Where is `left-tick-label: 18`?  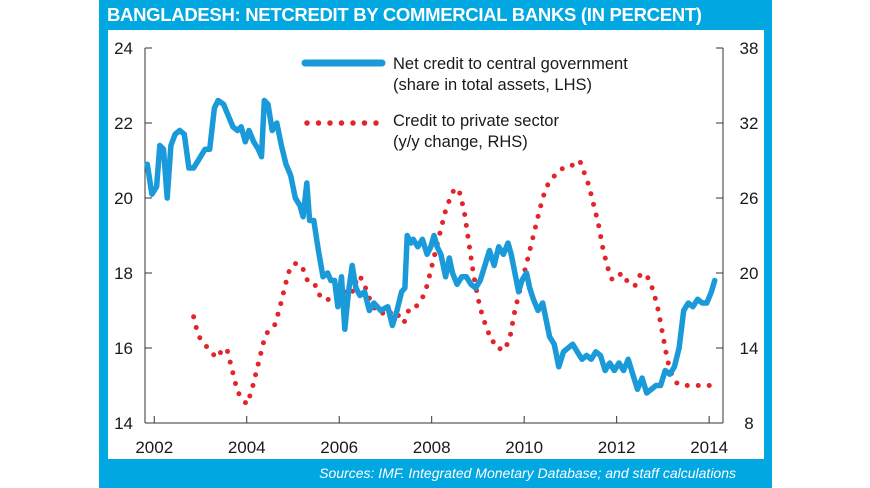 left-tick-label: 18 is located at coordinates (123, 273).